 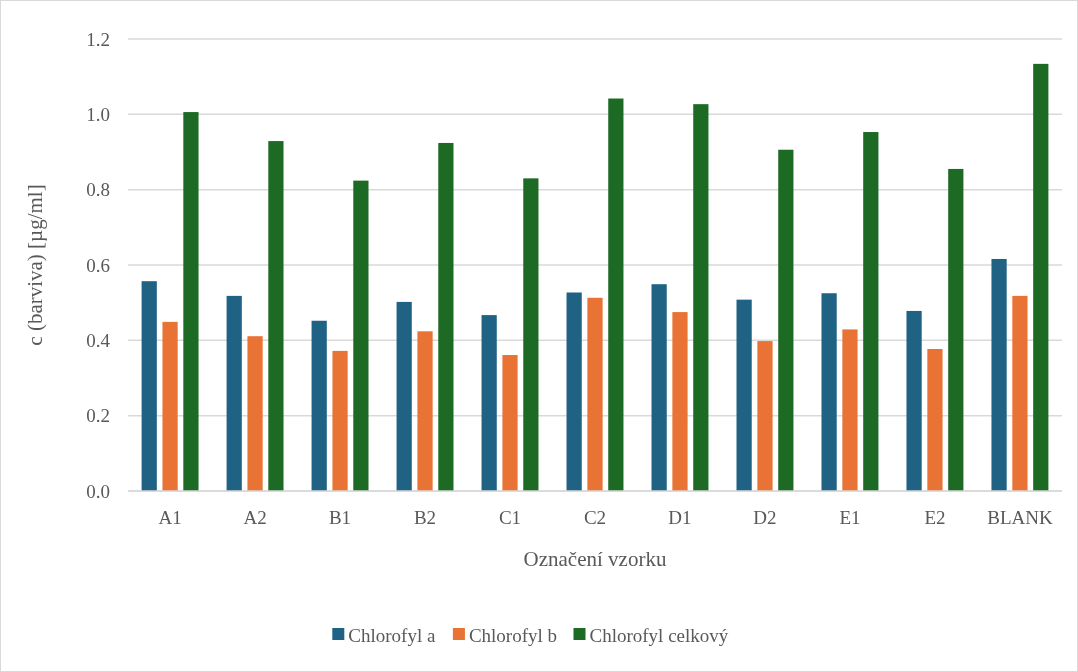 I want to click on x-tick-label: A2, so click(x=255, y=517).